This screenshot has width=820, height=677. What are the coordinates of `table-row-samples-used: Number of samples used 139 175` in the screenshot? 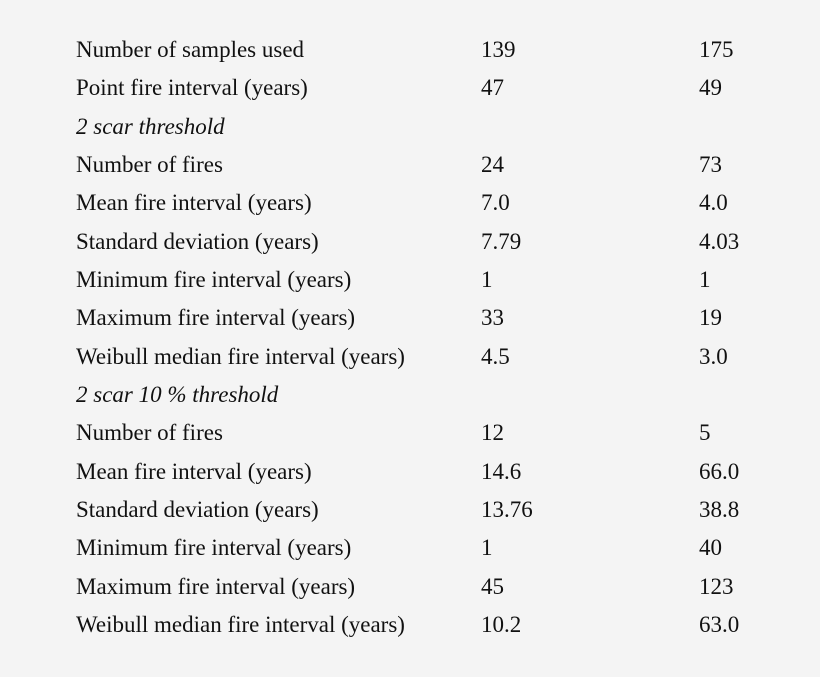 It's located at (426, 50).